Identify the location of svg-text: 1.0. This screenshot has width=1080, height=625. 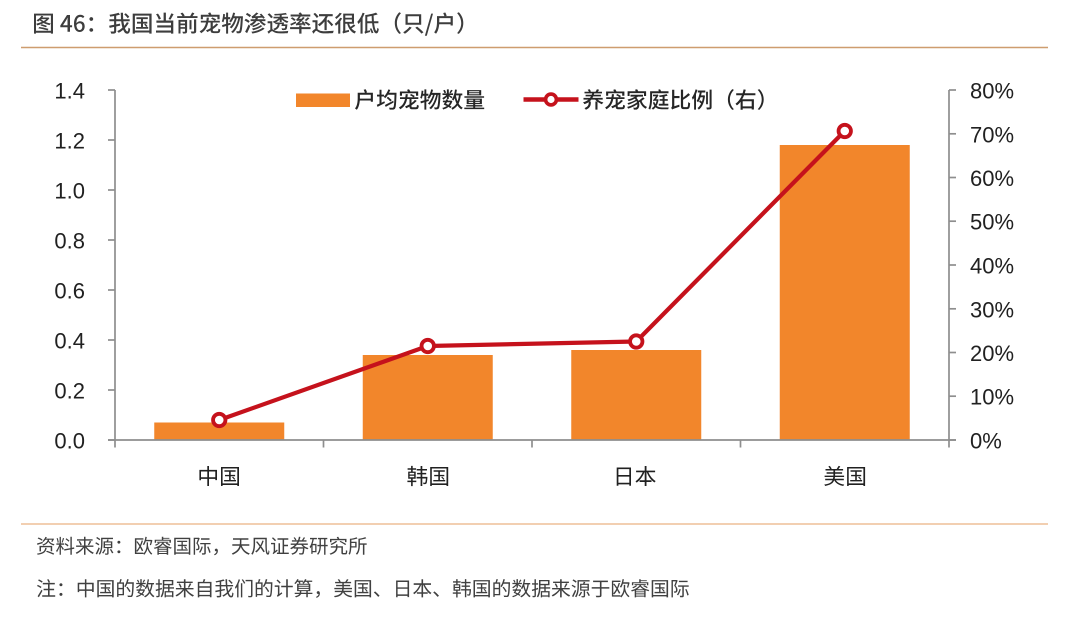
(69, 191).